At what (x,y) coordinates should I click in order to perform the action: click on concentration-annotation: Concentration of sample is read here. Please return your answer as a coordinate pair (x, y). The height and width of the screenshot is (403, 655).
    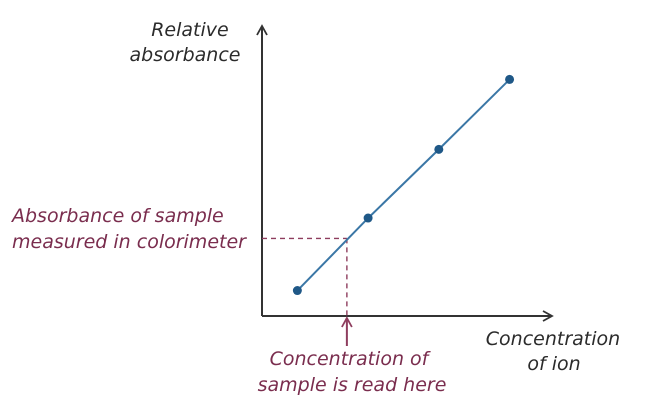
    Looking at the image, I should click on (352, 372).